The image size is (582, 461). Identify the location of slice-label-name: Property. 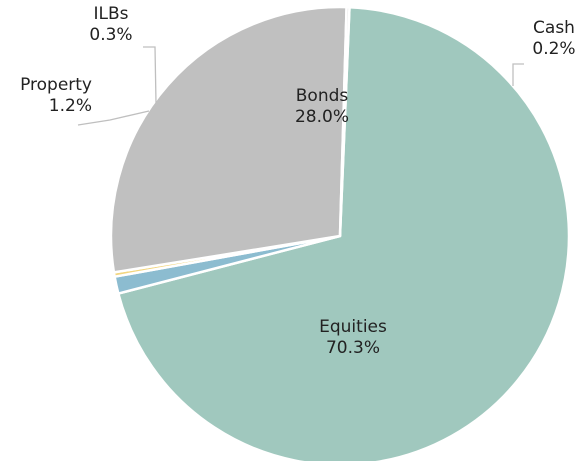
(56, 85).